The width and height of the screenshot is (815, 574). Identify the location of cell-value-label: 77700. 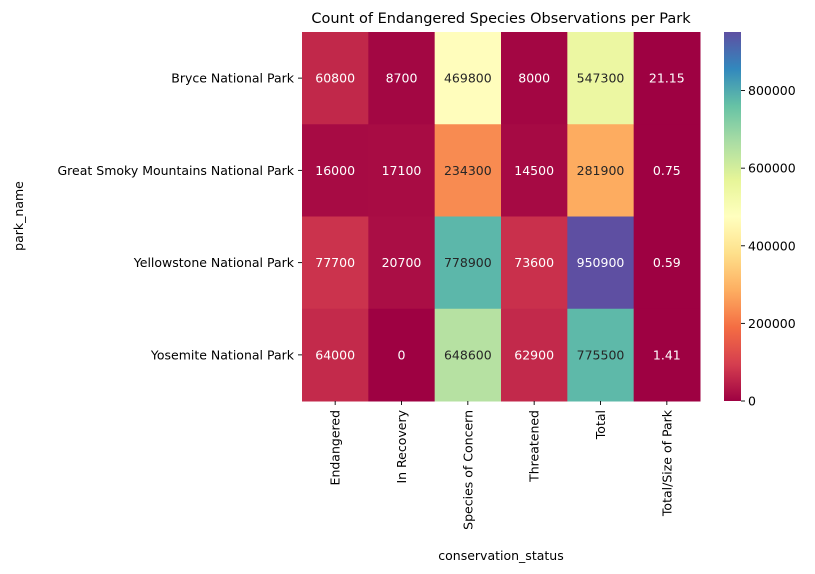
(335, 262).